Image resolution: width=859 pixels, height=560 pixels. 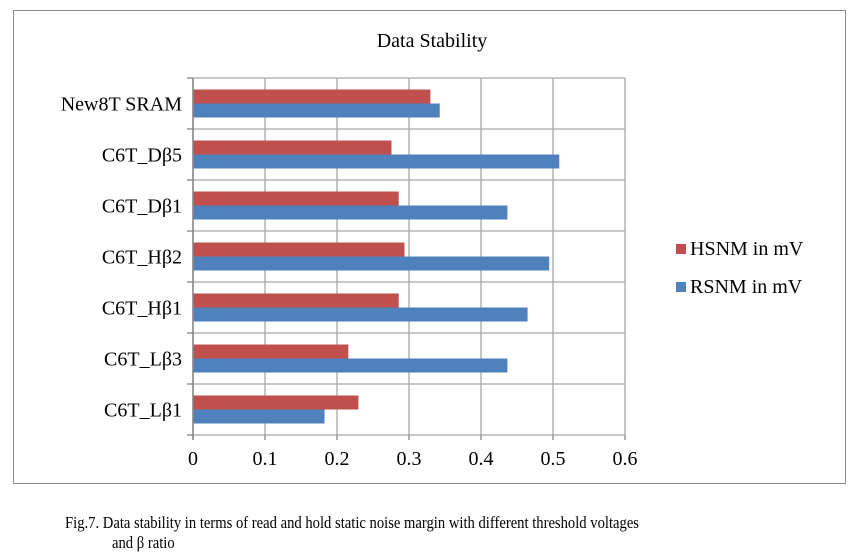 I want to click on y-tick-label: New8T SRAM, so click(x=122, y=105).